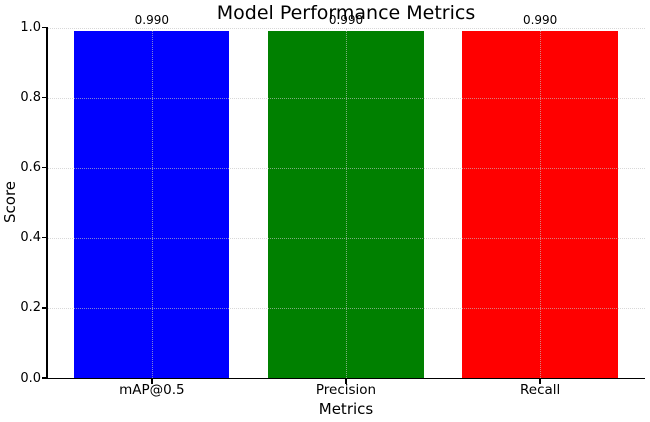  I want to click on chart-title: Model Performance Metrics, so click(346, 13).